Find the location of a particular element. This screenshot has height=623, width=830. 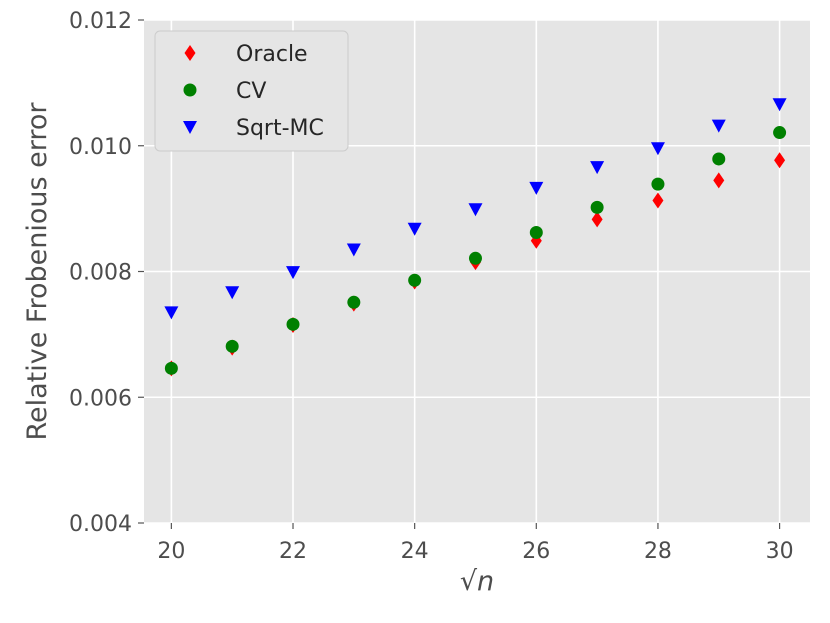

legend-oracle-marker is located at coordinates (190, 53).